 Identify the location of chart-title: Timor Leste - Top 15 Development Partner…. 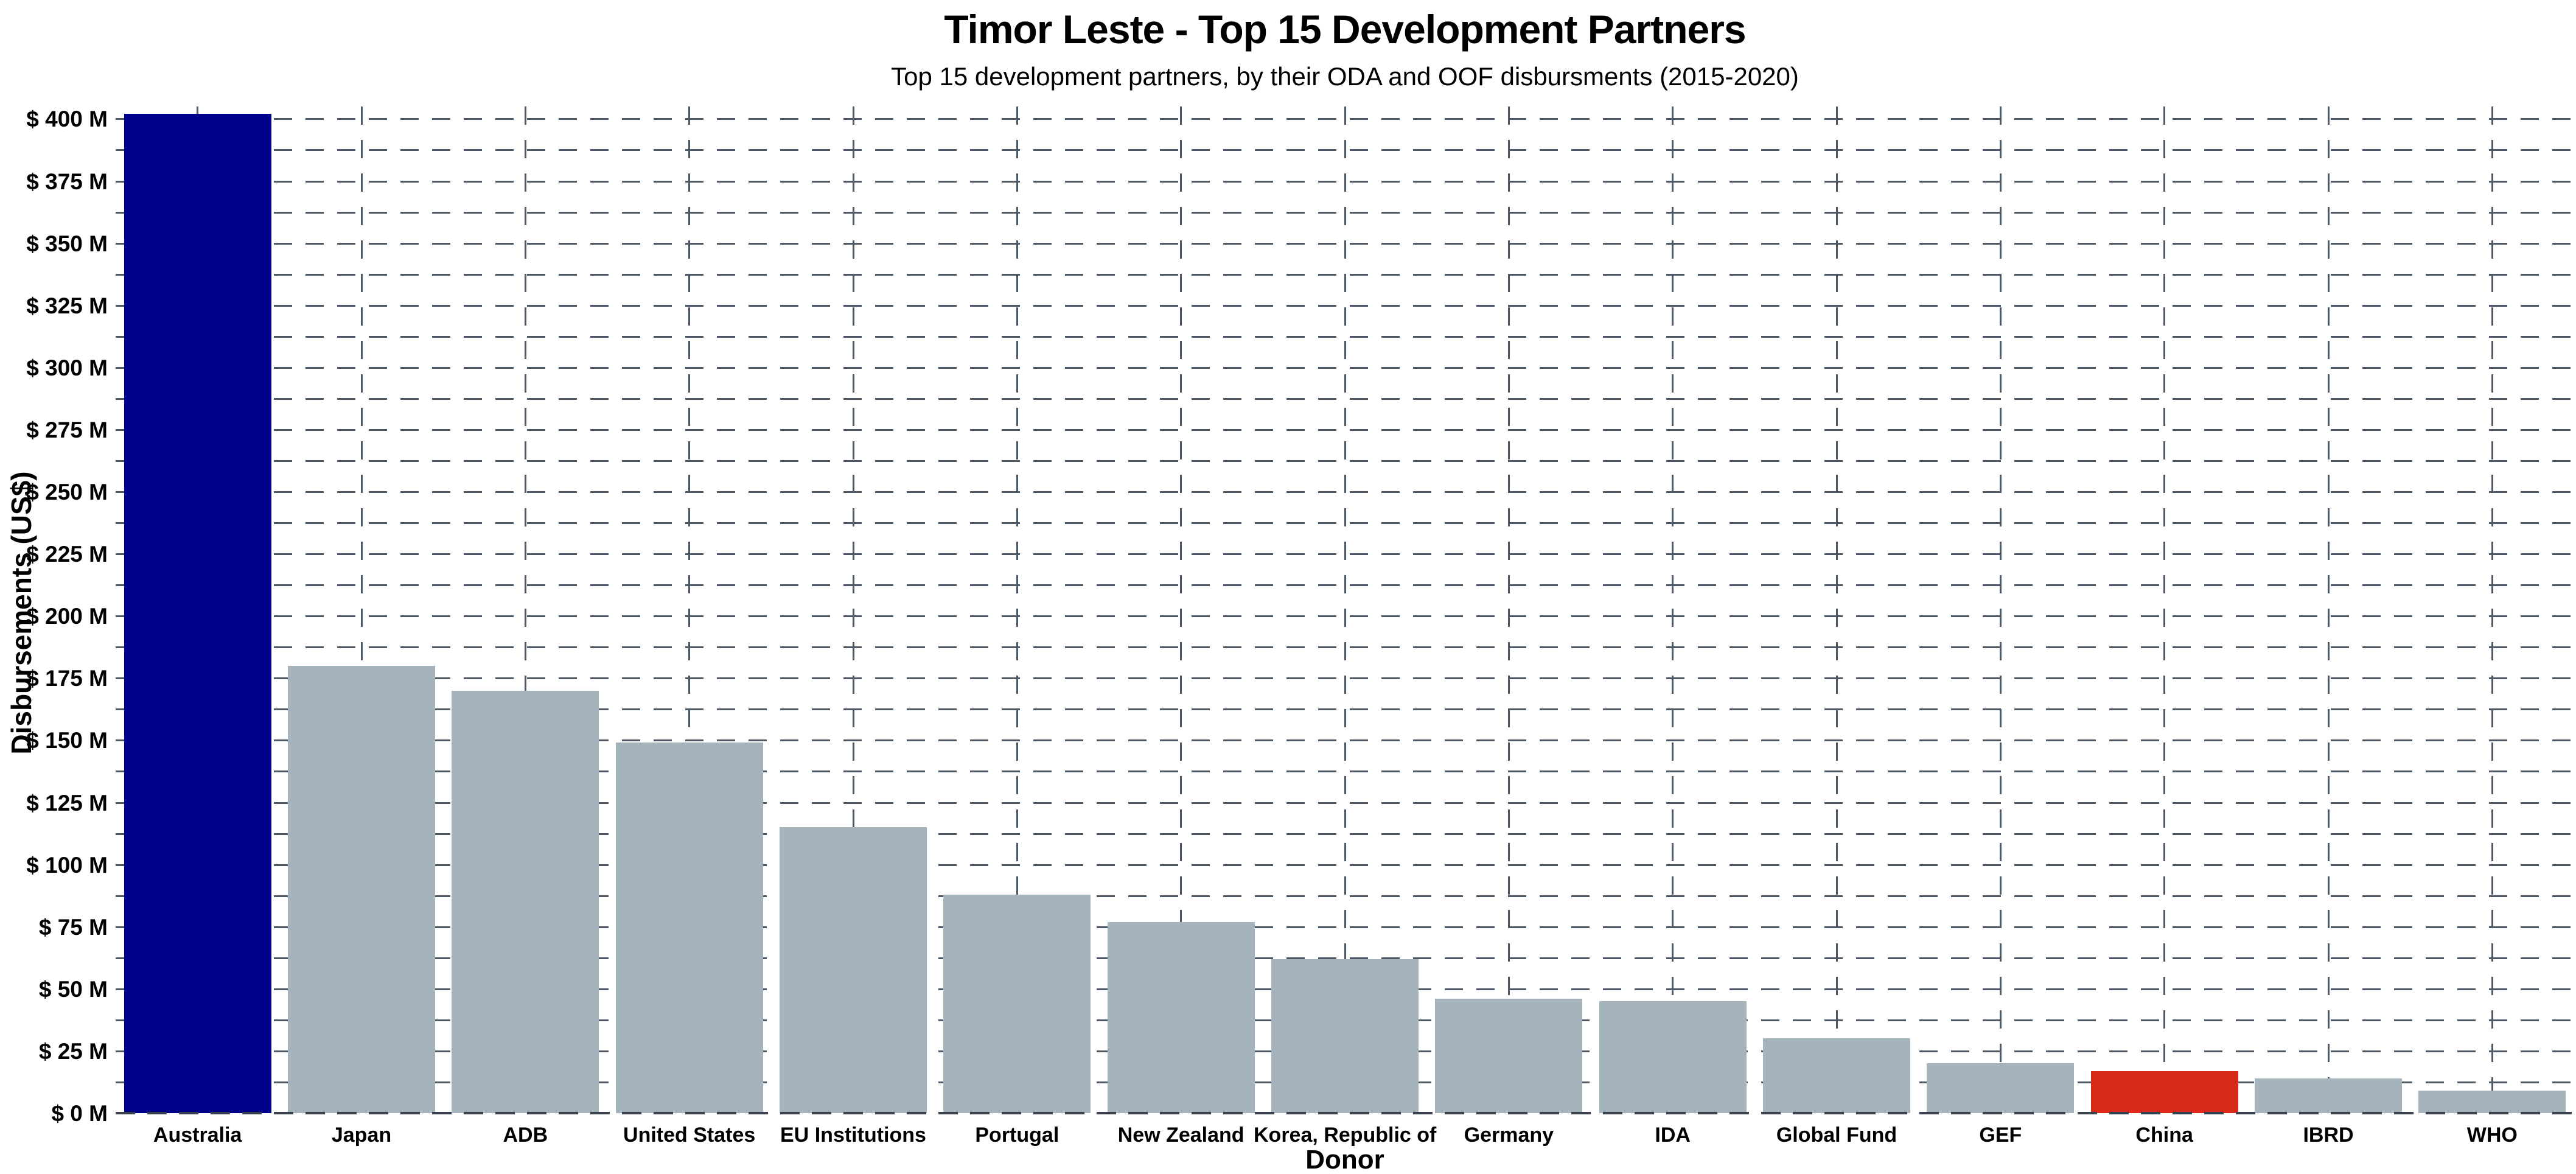
(1345, 29).